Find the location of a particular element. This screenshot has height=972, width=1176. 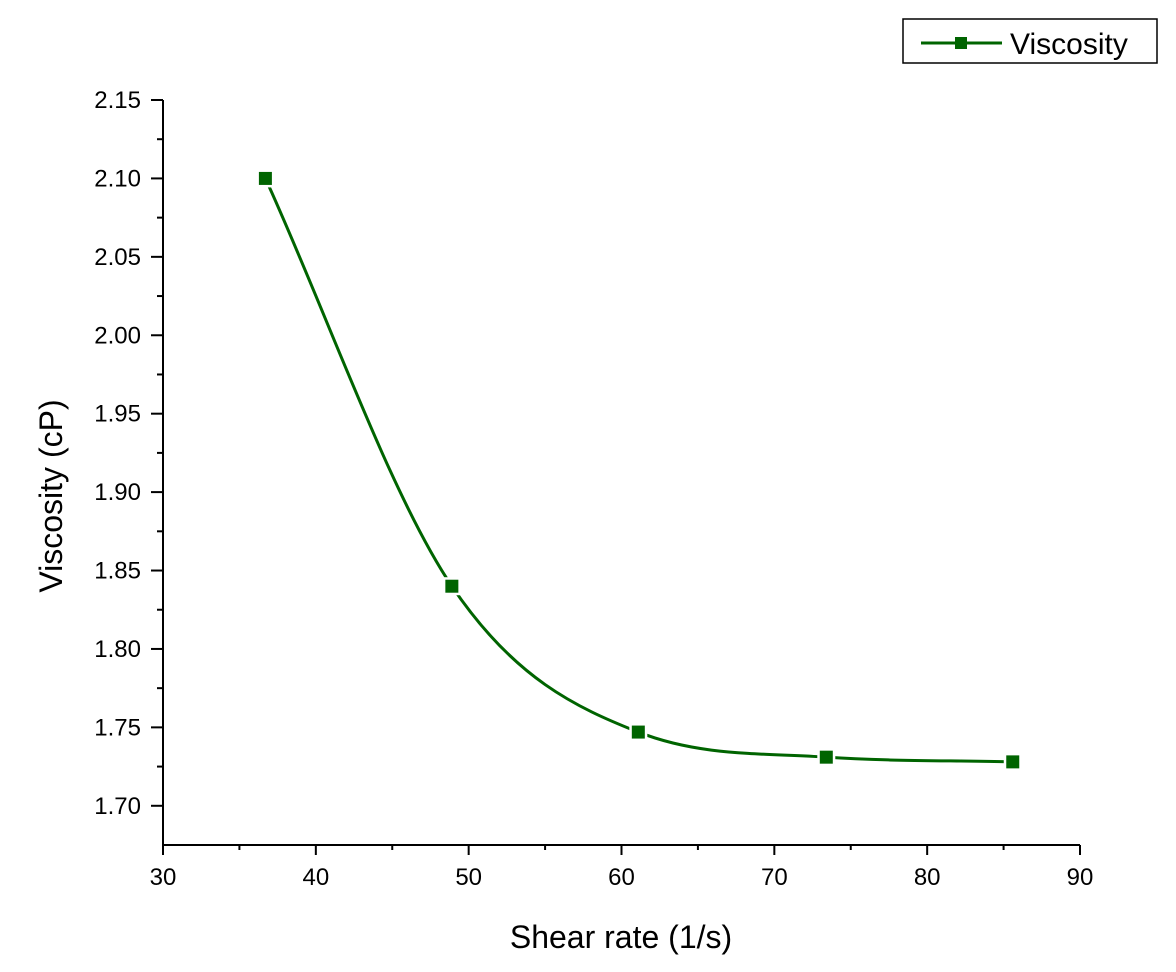

y-tick-label: 1.85 is located at coordinates (117, 571).